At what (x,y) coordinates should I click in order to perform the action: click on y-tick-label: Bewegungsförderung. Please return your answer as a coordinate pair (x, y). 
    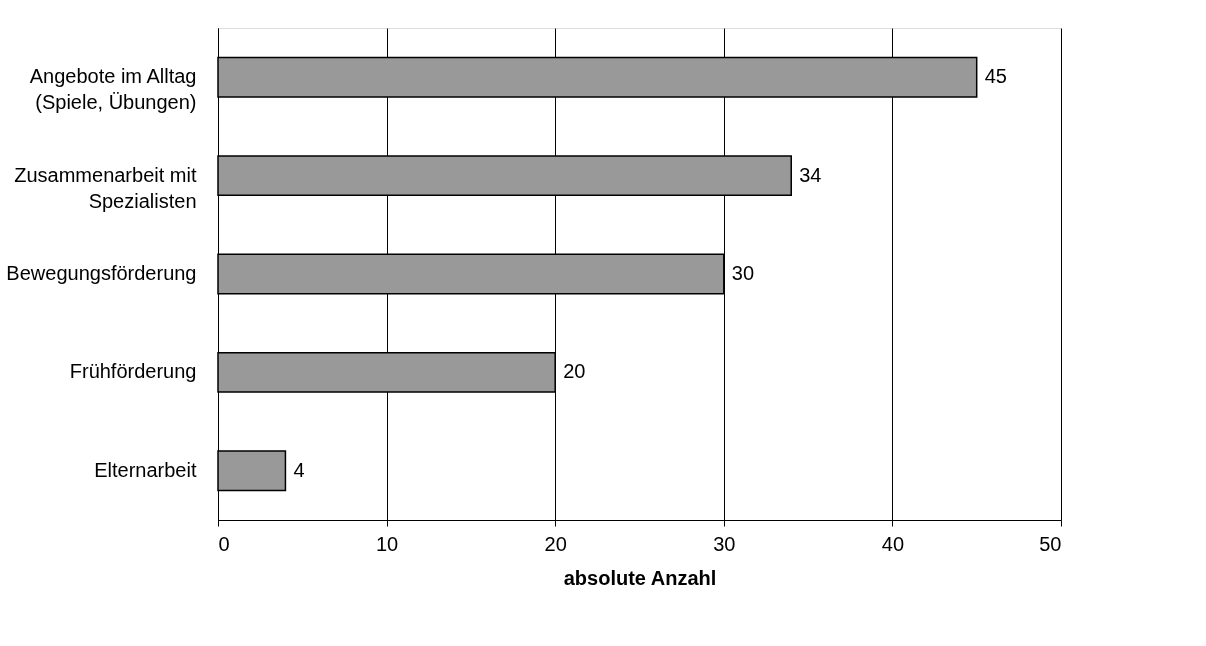
    Looking at the image, I should click on (101, 273).